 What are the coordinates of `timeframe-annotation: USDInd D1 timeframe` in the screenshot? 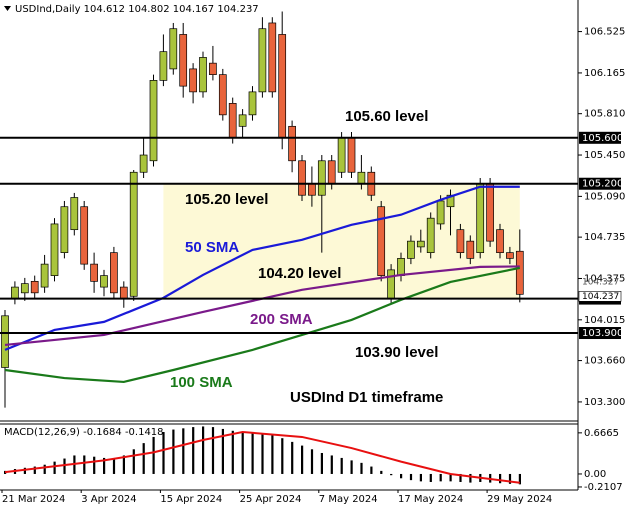 It's located at (366, 397).